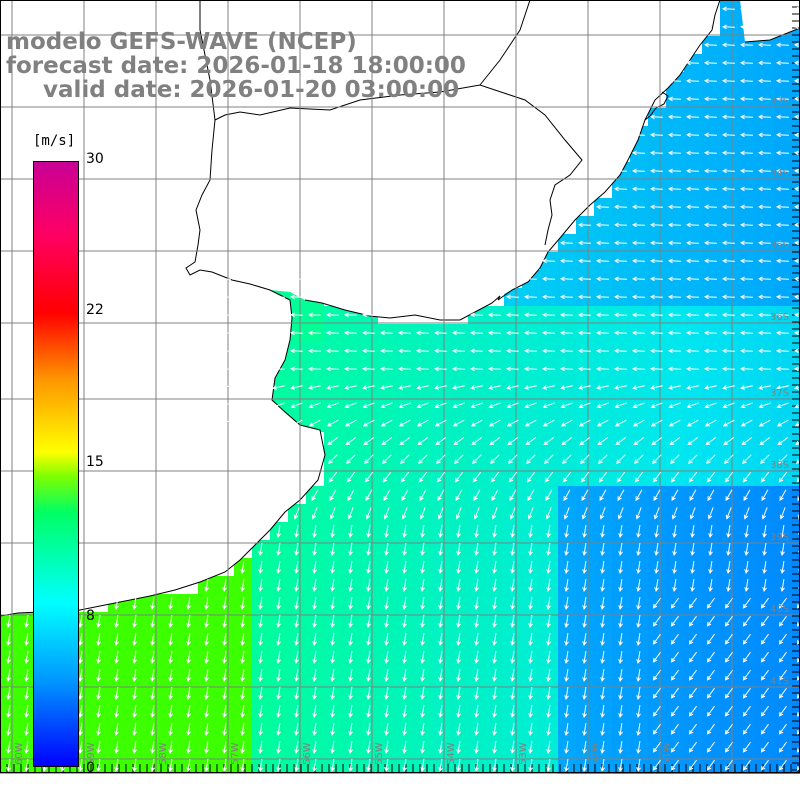  I want to click on colorbar-tick-30: 30, so click(95, 159).